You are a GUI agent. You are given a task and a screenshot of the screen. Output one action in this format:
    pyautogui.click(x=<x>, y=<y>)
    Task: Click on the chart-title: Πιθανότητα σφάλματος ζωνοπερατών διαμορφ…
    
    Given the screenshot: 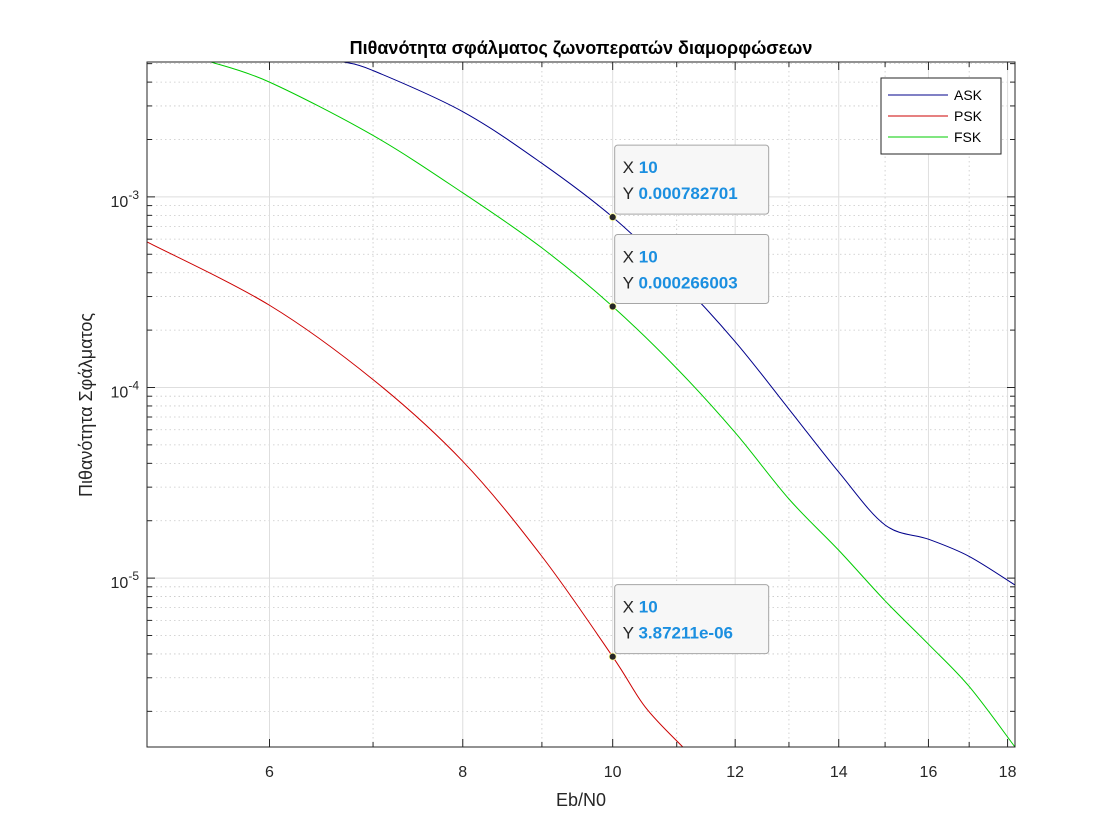 What is the action you would take?
    pyautogui.click(x=581, y=48)
    